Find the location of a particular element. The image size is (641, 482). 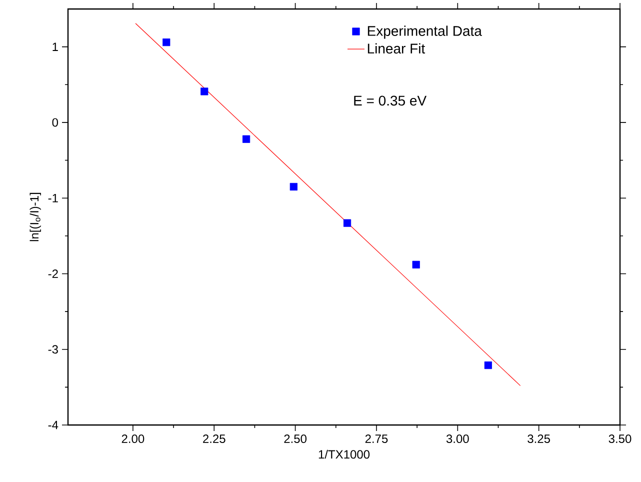

y-tick-label: 0 is located at coordinates (55, 122).